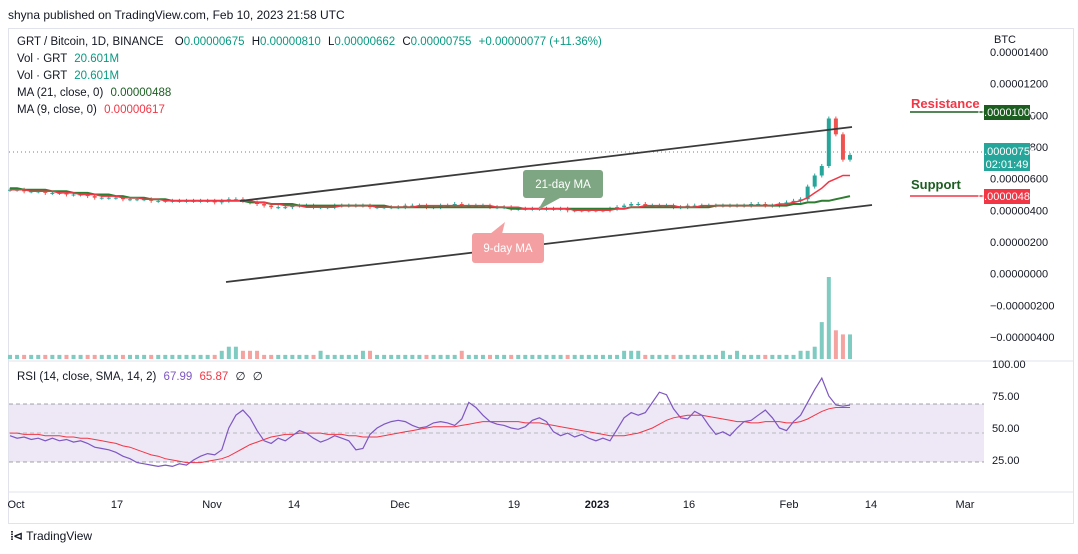  I want to click on low-label: L, so click(331, 42).